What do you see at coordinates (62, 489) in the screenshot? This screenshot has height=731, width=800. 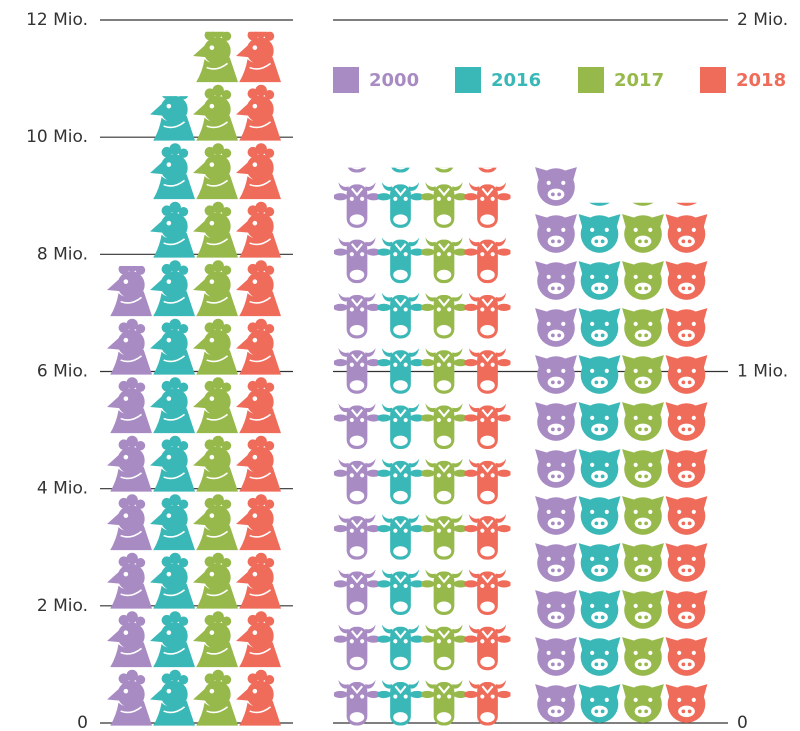 I see `y-tick-label: 4 Mio.` at bounding box center [62, 489].